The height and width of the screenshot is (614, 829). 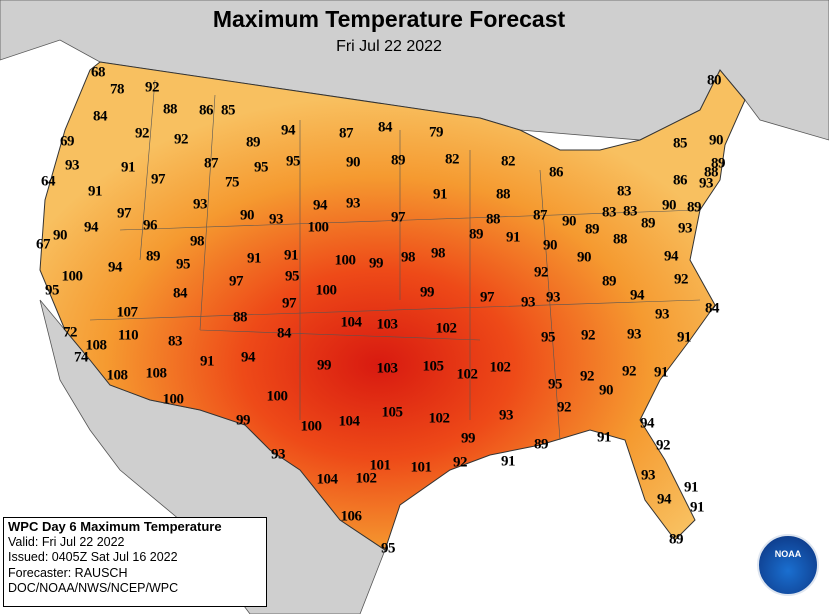 What do you see at coordinates (389, 19) in the screenshot?
I see `title: Maximum Temperature Forecast` at bounding box center [389, 19].